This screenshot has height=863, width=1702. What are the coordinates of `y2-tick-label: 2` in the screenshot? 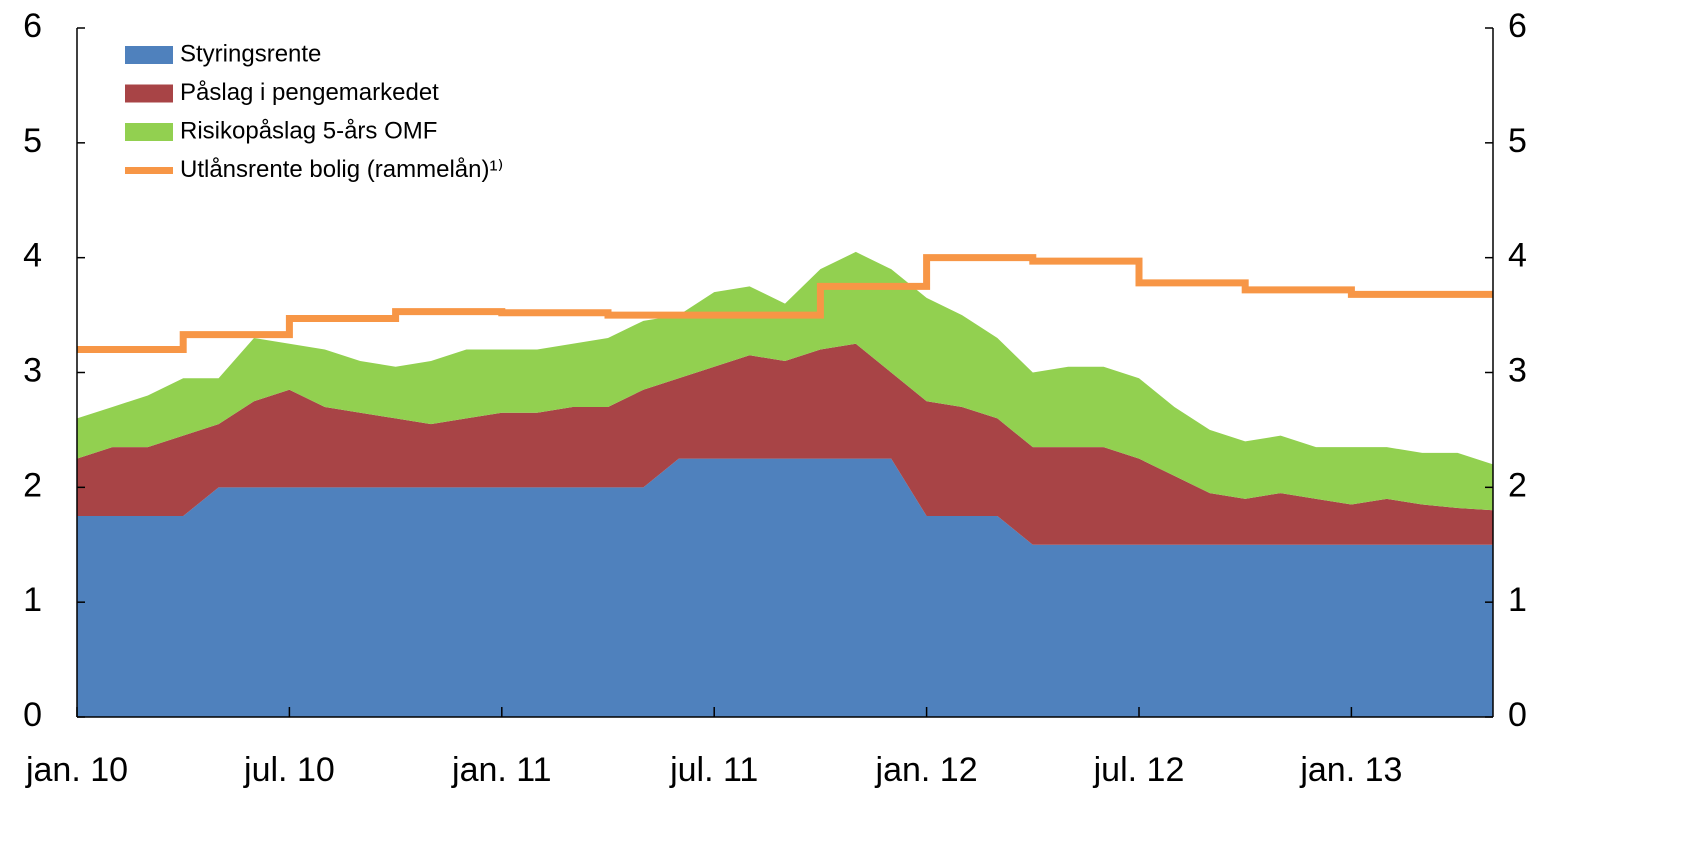 It's located at (1517, 485).